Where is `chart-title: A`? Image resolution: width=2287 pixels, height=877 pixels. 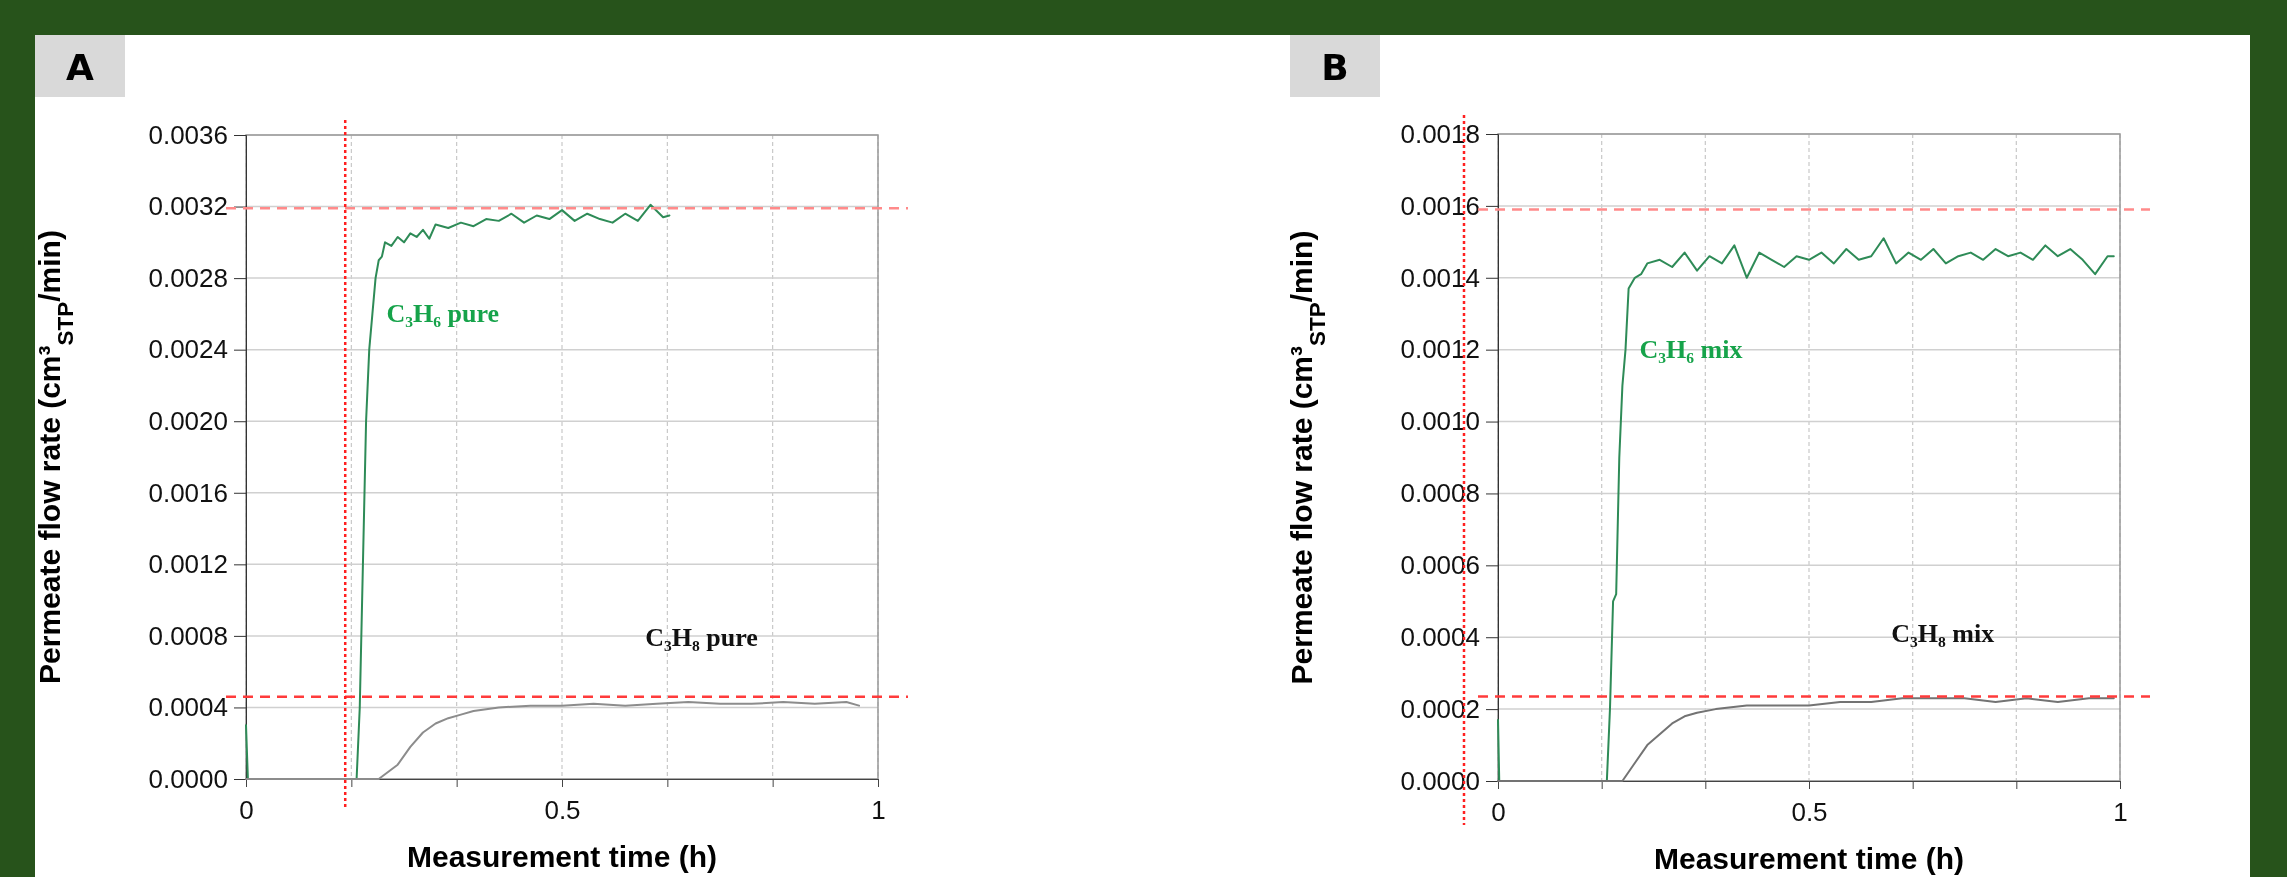 chart-title: A is located at coordinates (80, 67).